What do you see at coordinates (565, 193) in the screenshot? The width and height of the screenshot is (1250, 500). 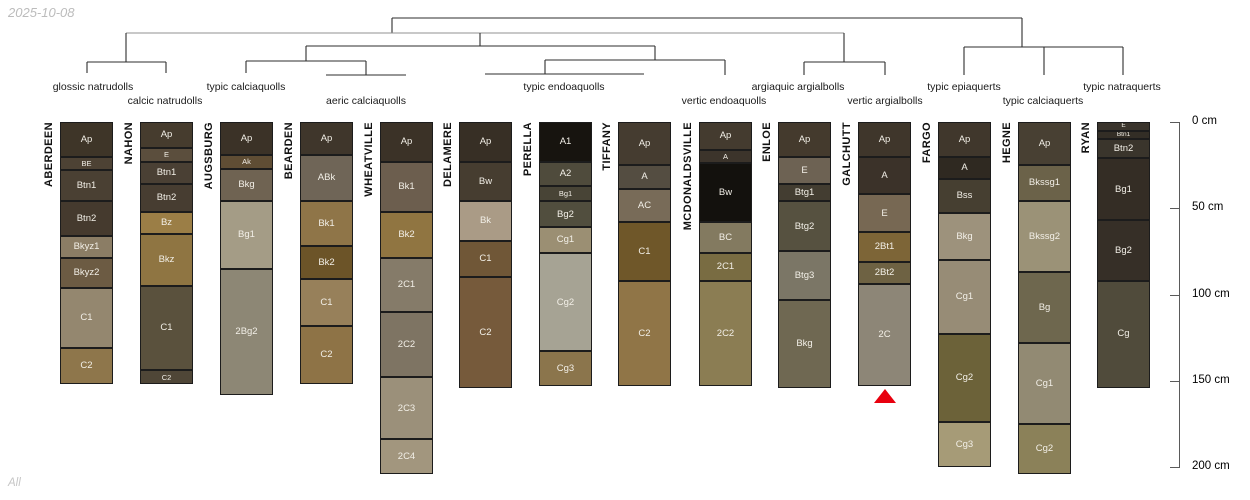 I see `horizon-perella-bg1: Bg1` at bounding box center [565, 193].